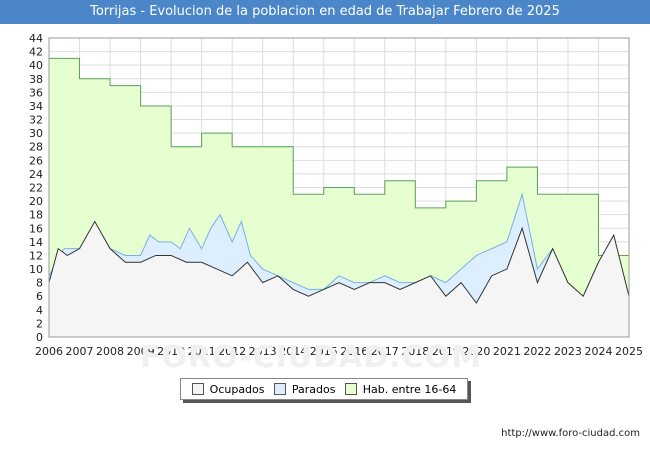 This screenshot has width=650, height=450. I want to click on source-url: http://www.foro-ciudad.com, so click(570, 433).